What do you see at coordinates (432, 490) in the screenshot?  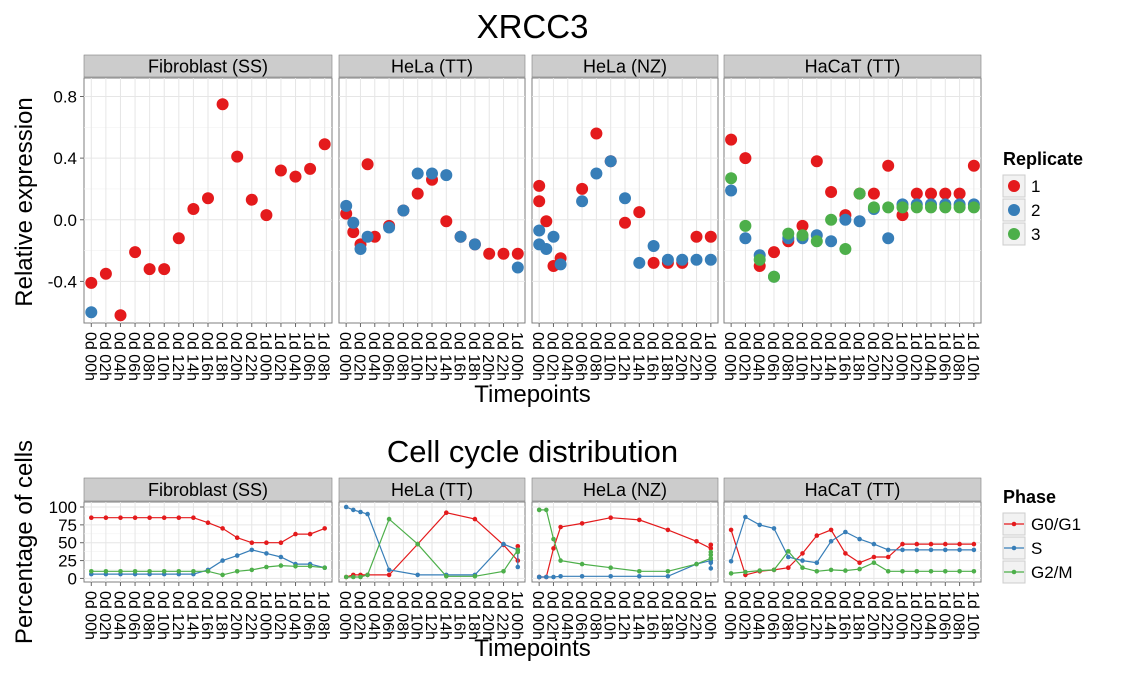 I see `facet-label: HeLa (TT)` at bounding box center [432, 490].